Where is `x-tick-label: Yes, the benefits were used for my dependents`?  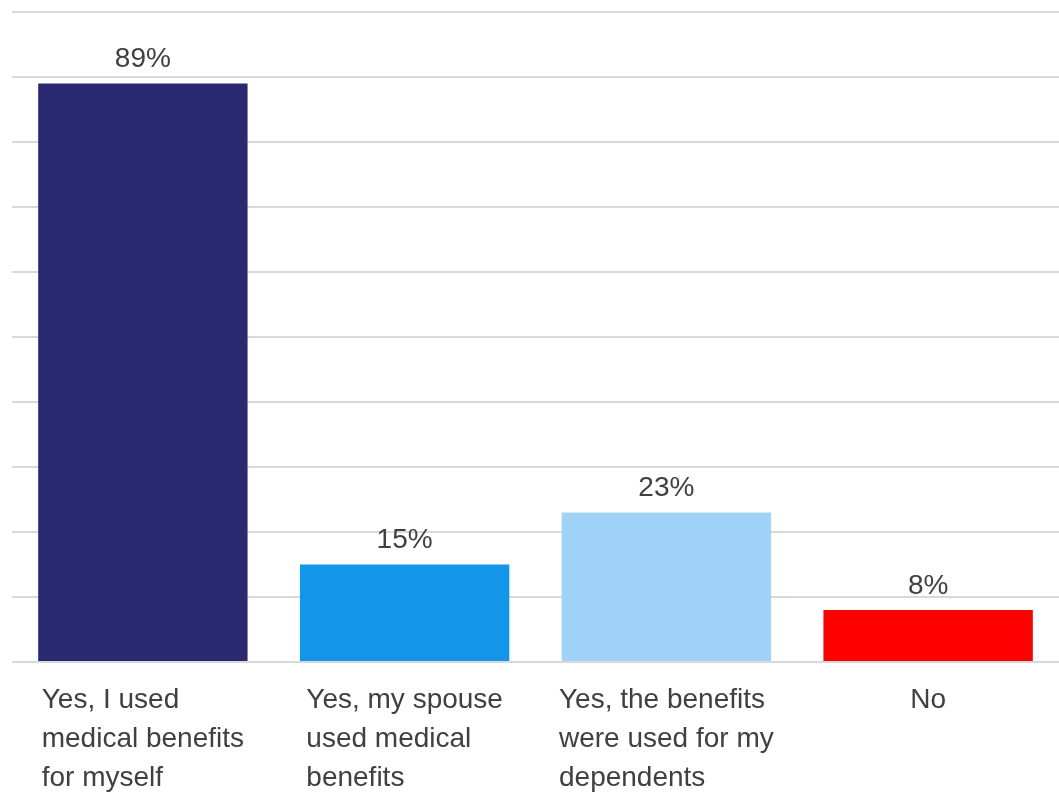
x-tick-label: Yes, the benefits were used for my dependents is located at coordinates (666, 737).